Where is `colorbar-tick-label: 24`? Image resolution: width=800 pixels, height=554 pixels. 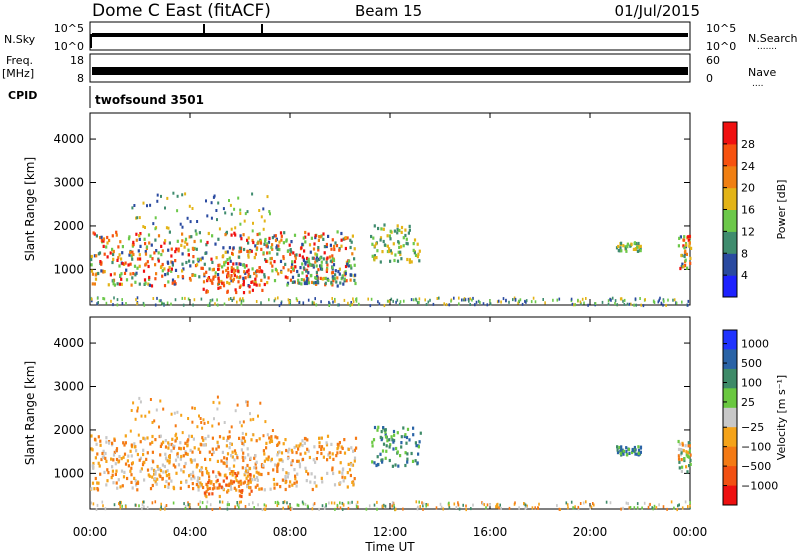
colorbar-tick-label: 24 is located at coordinates (748, 166).